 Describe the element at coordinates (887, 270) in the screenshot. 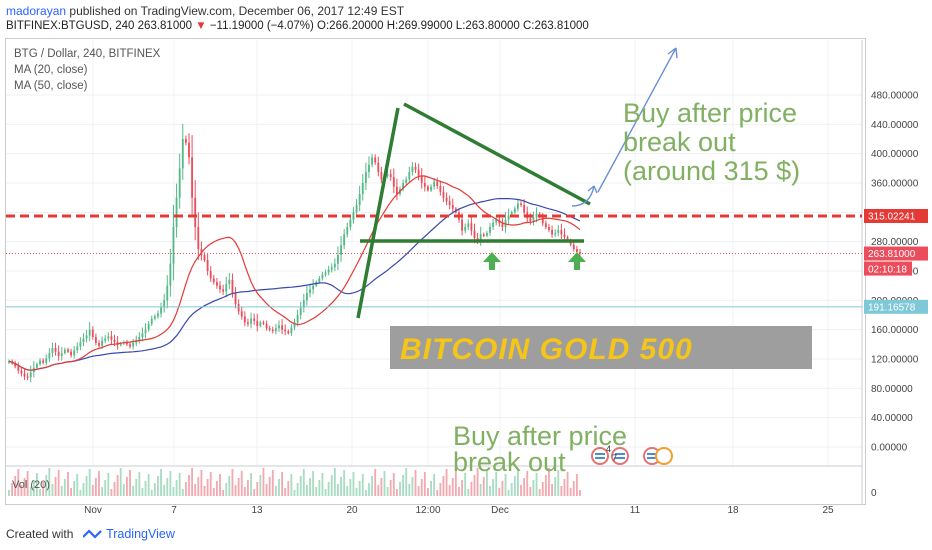

I see `countdown-tag: 02:10:18` at that location.